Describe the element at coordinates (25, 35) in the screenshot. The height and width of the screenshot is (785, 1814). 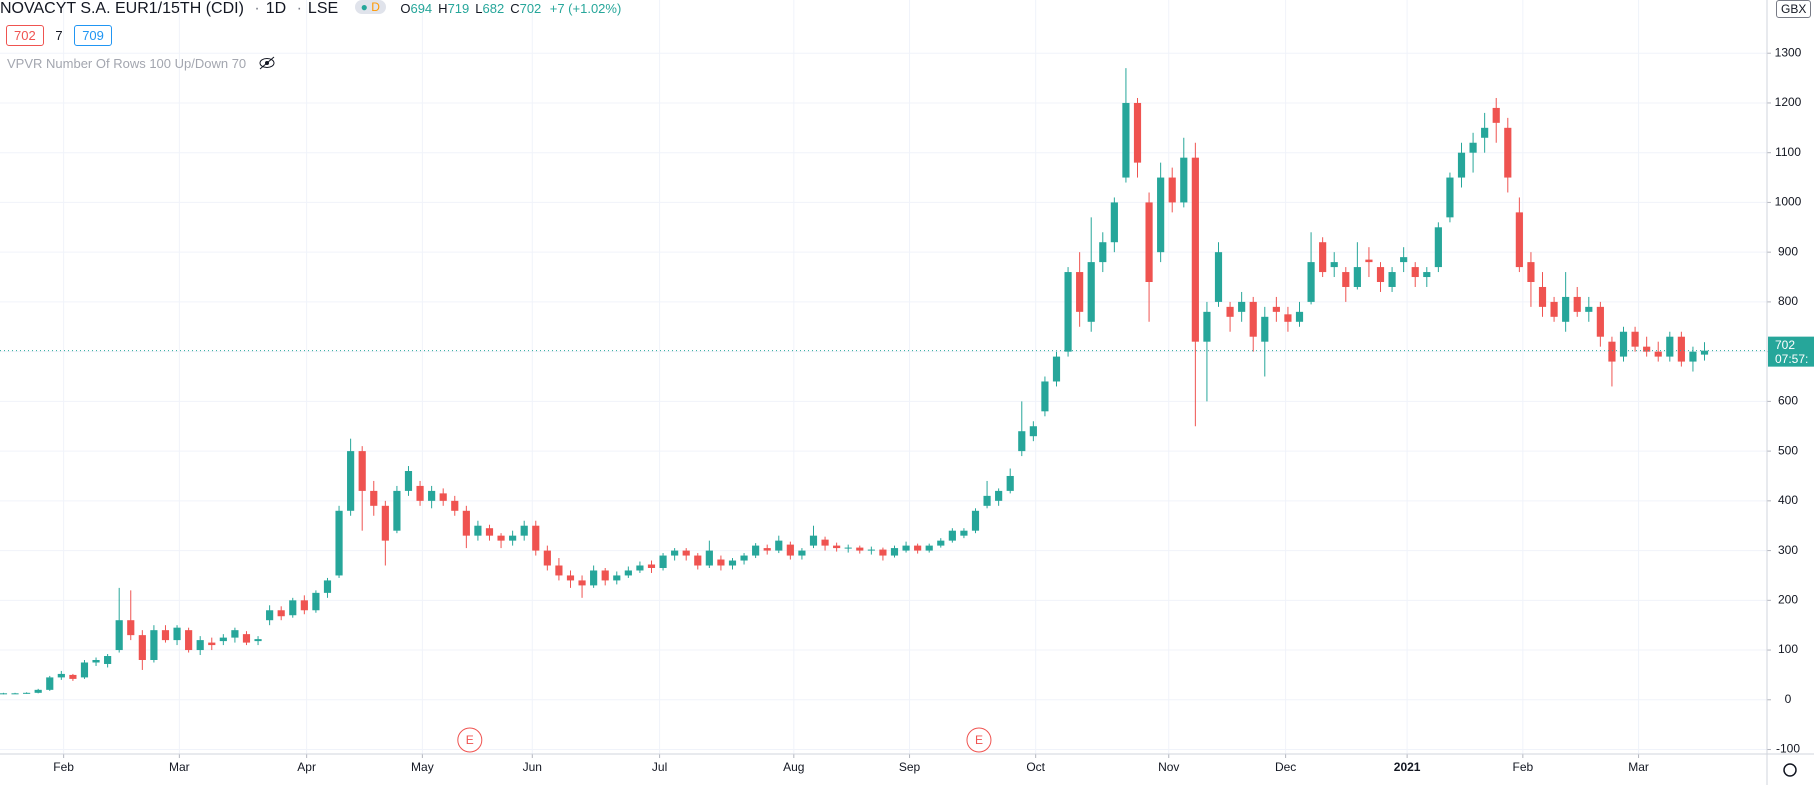
I see `bid: 702` at that location.